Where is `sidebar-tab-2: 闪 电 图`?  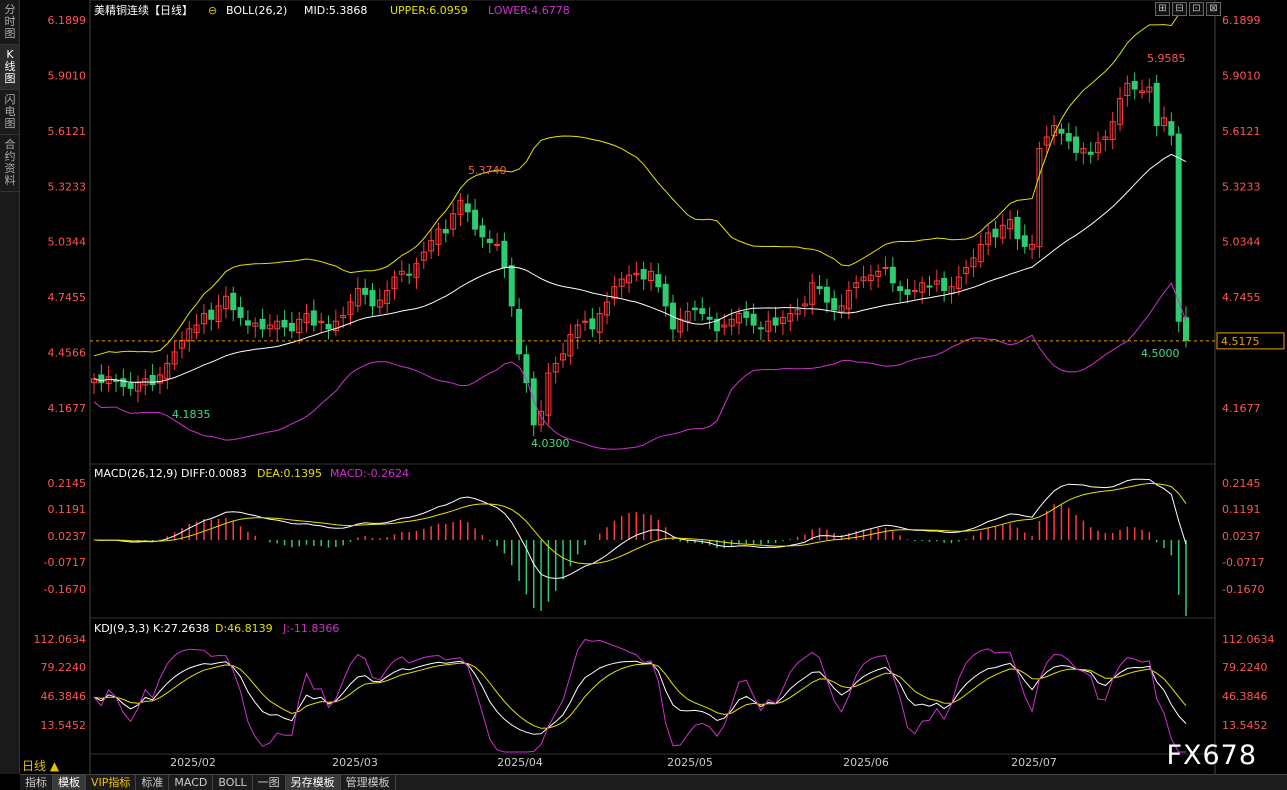
sidebar-tab-2: 闪 电 图 is located at coordinates (10, 112).